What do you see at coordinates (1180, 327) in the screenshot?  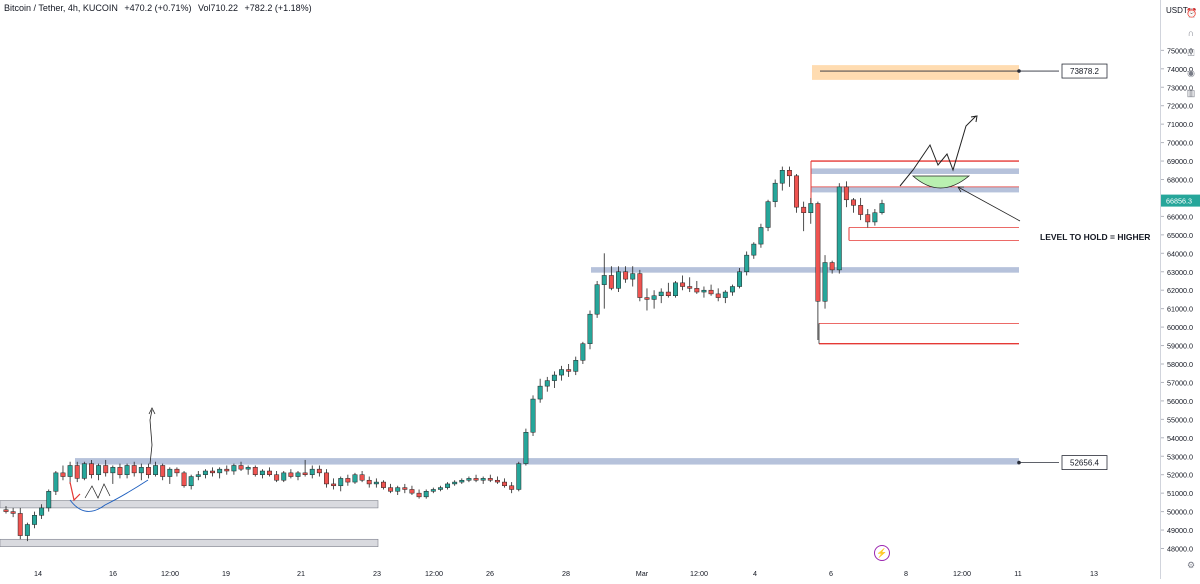 I see `price-tick-label: 60000.0` at bounding box center [1180, 327].